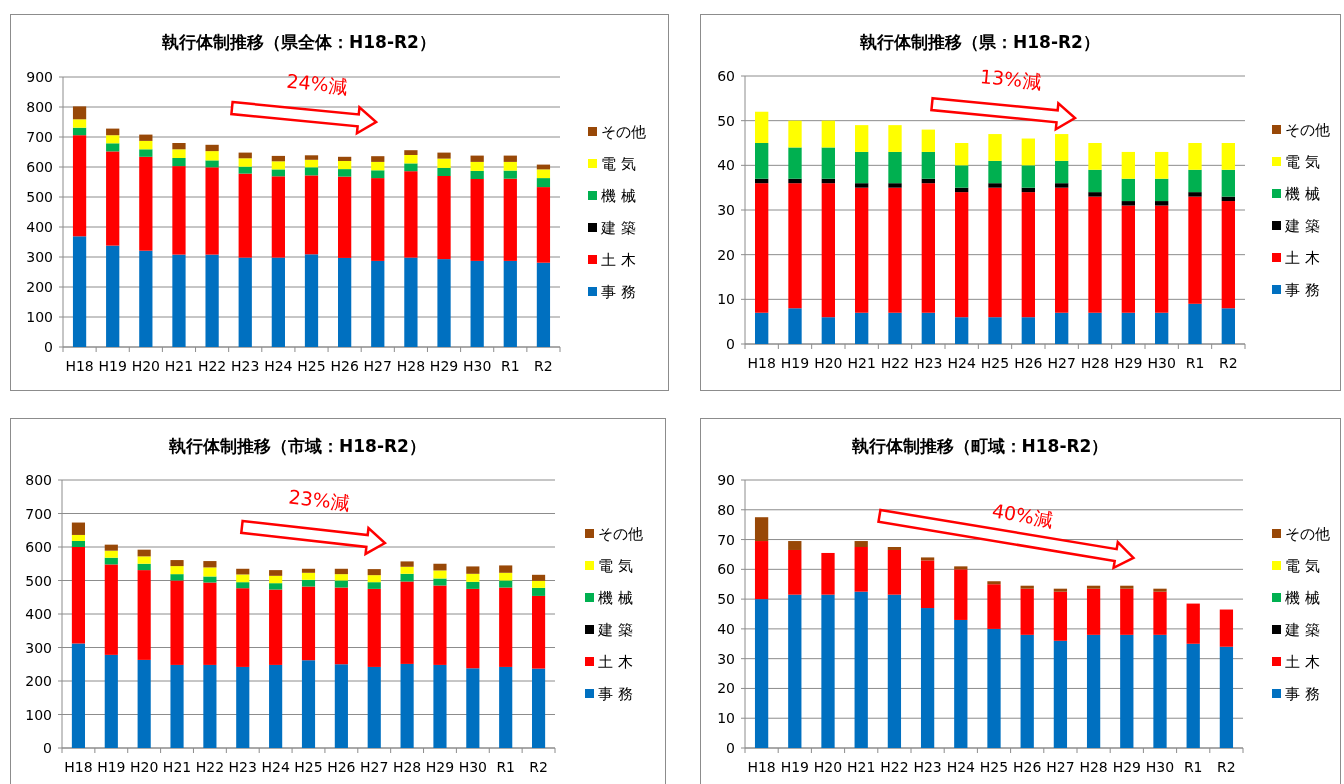 This screenshot has width=1344, height=784. Describe the element at coordinates (1011, 79) in the screenshot. I see `annotation: 13%減` at that location.